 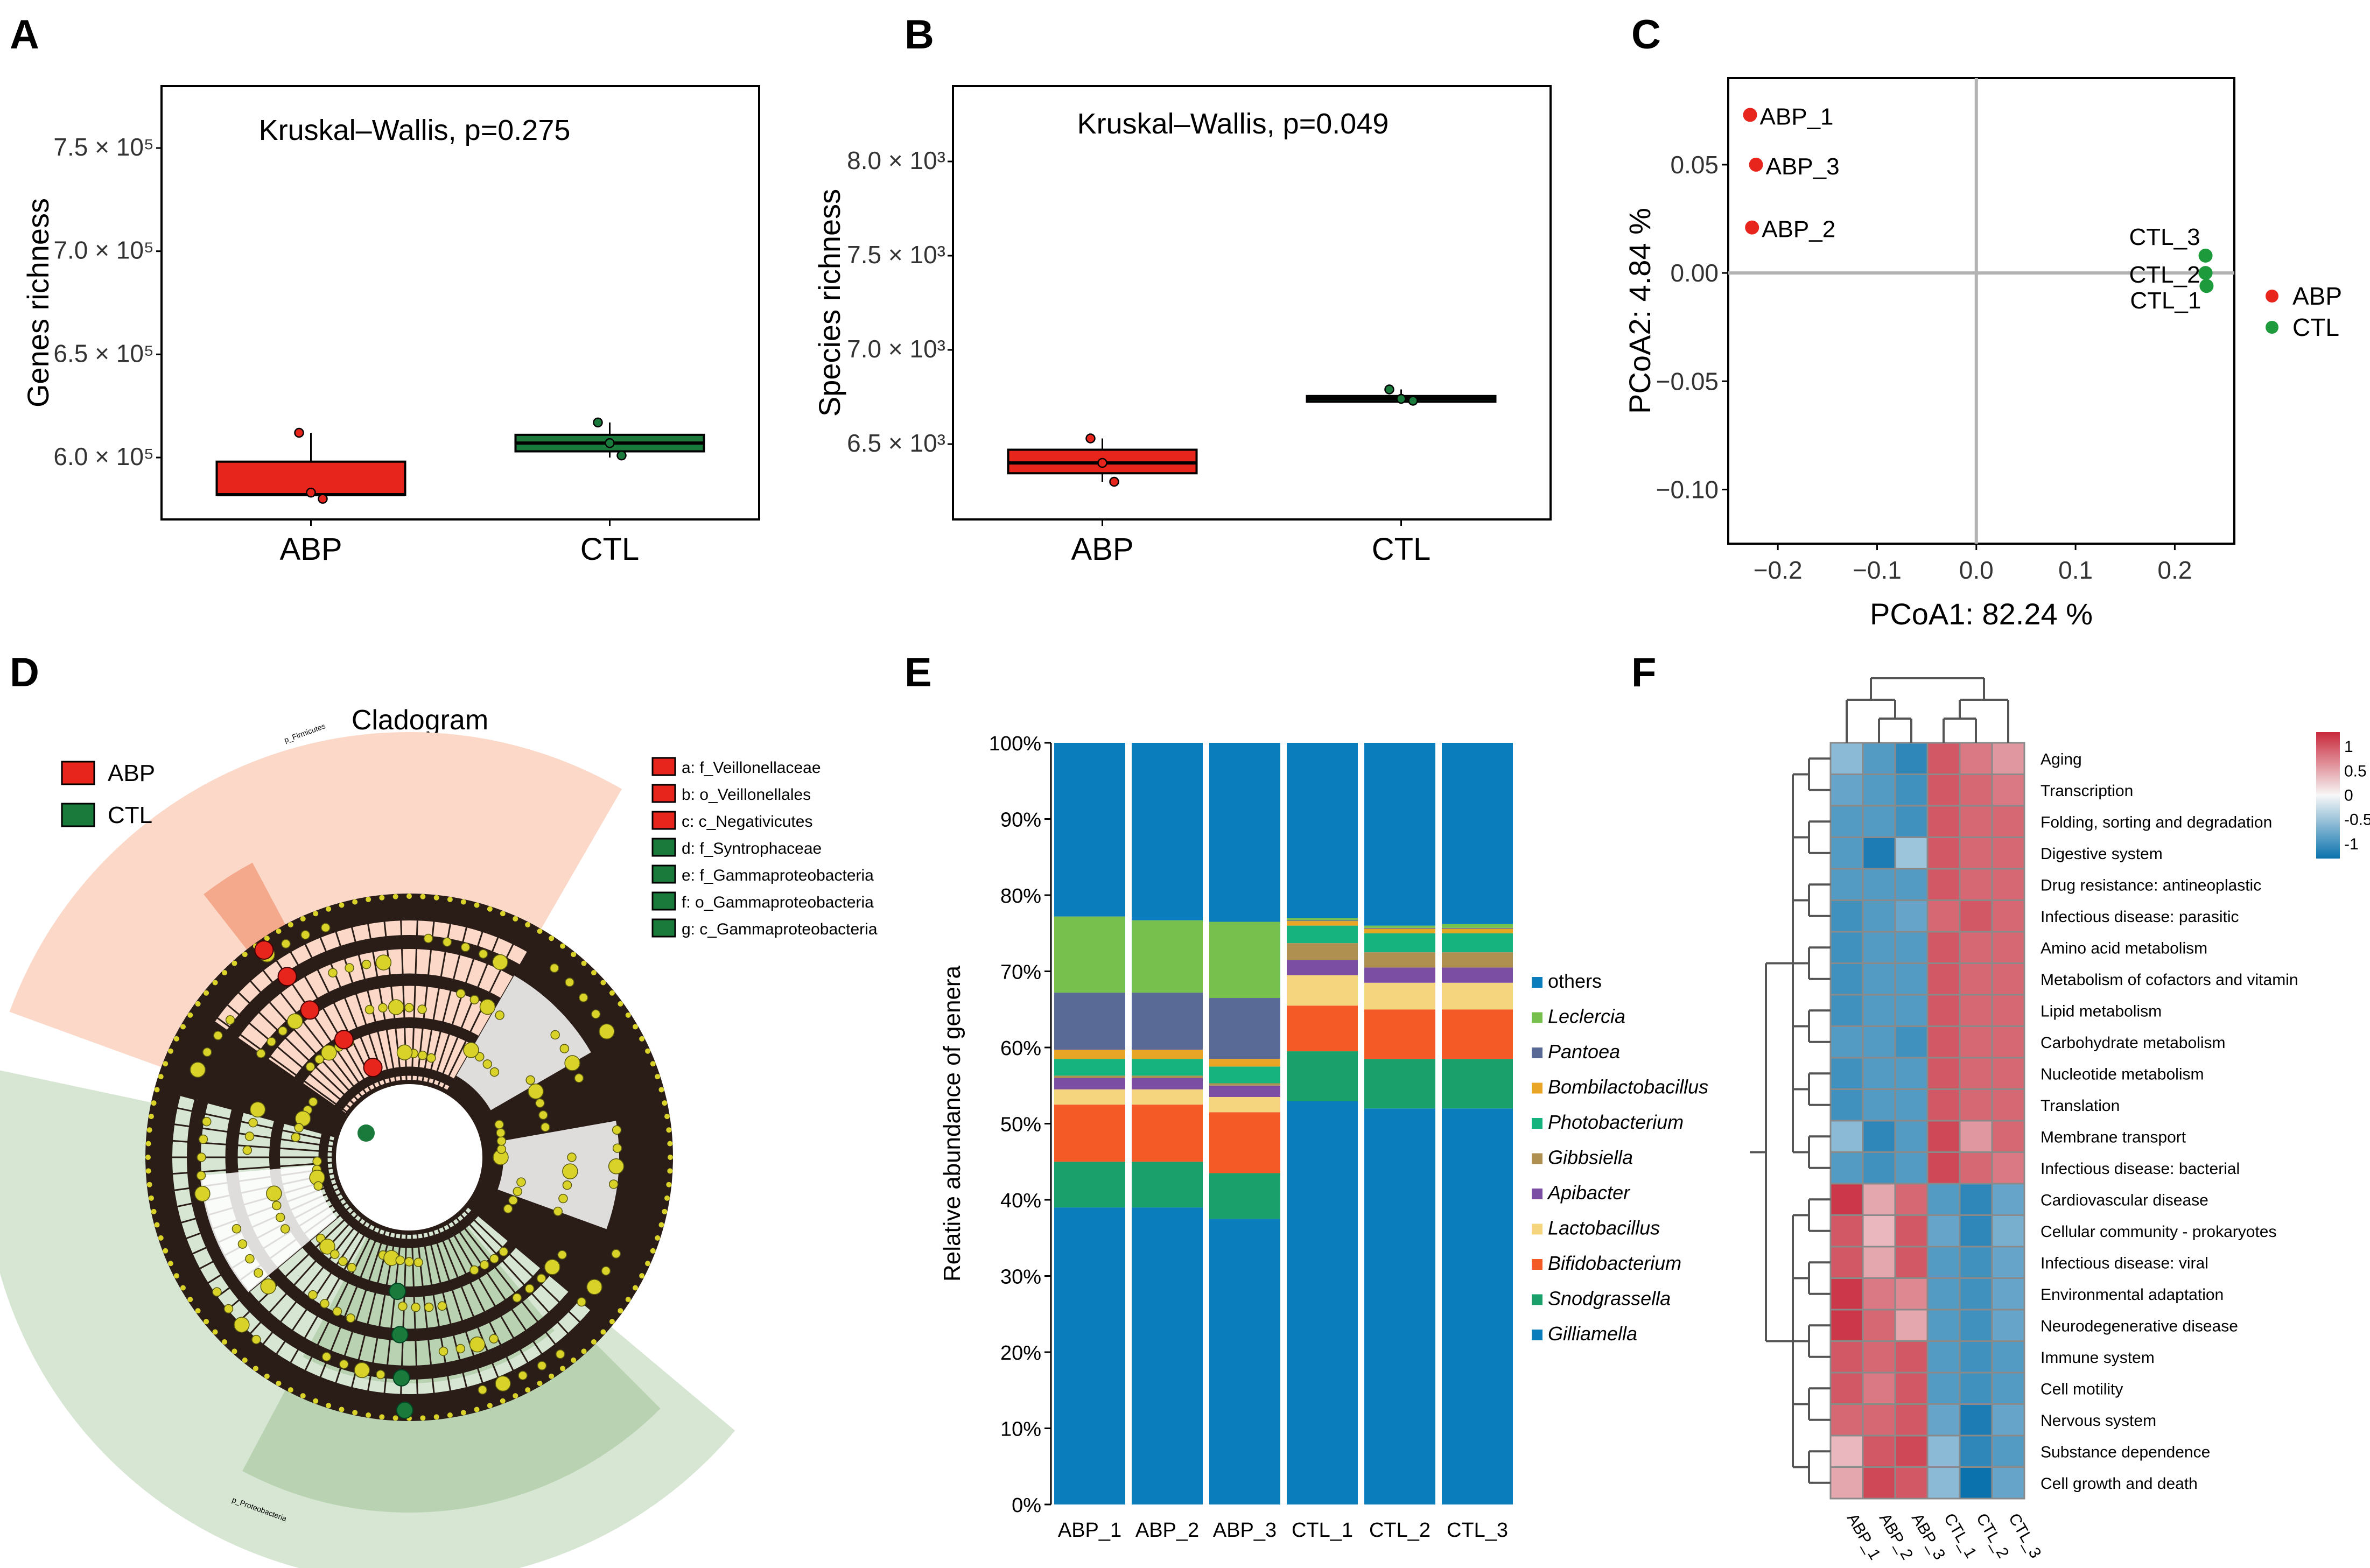 What do you see at coordinates (2124, 948) in the screenshot?
I see `row-label: Amino acid metabolism` at bounding box center [2124, 948].